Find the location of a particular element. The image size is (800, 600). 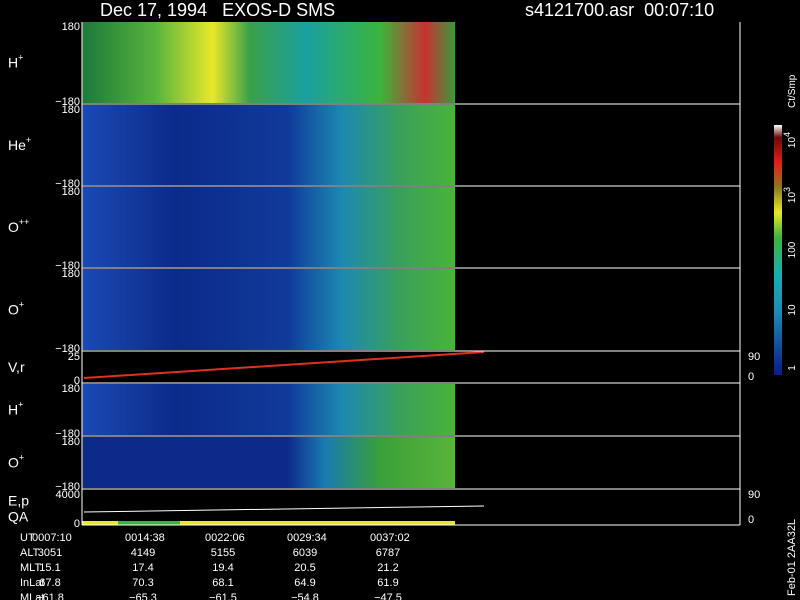

title: Dec 17, 1994 EXOS-D SMS is located at coordinates (217, 10).